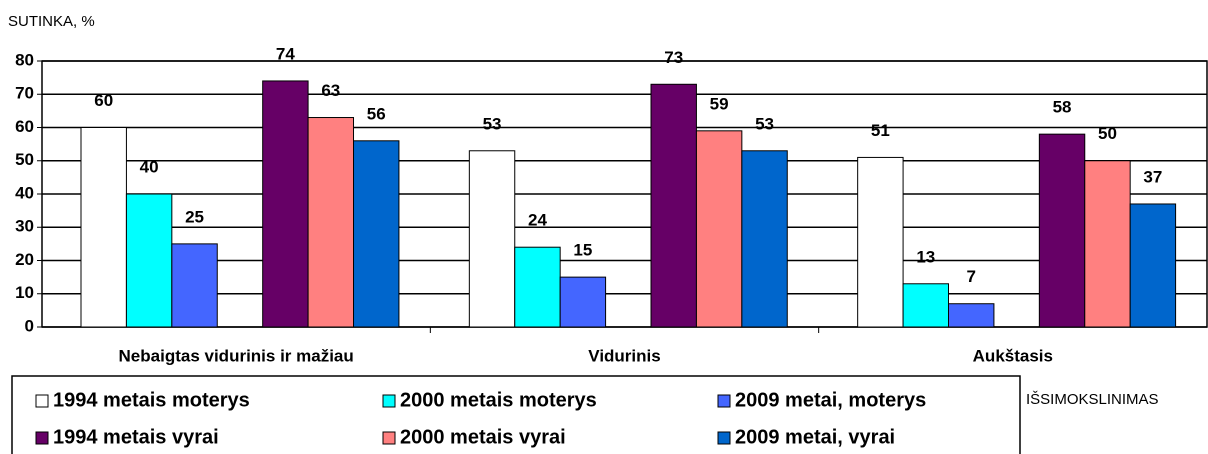  I want to click on data-label: 24, so click(537, 220).